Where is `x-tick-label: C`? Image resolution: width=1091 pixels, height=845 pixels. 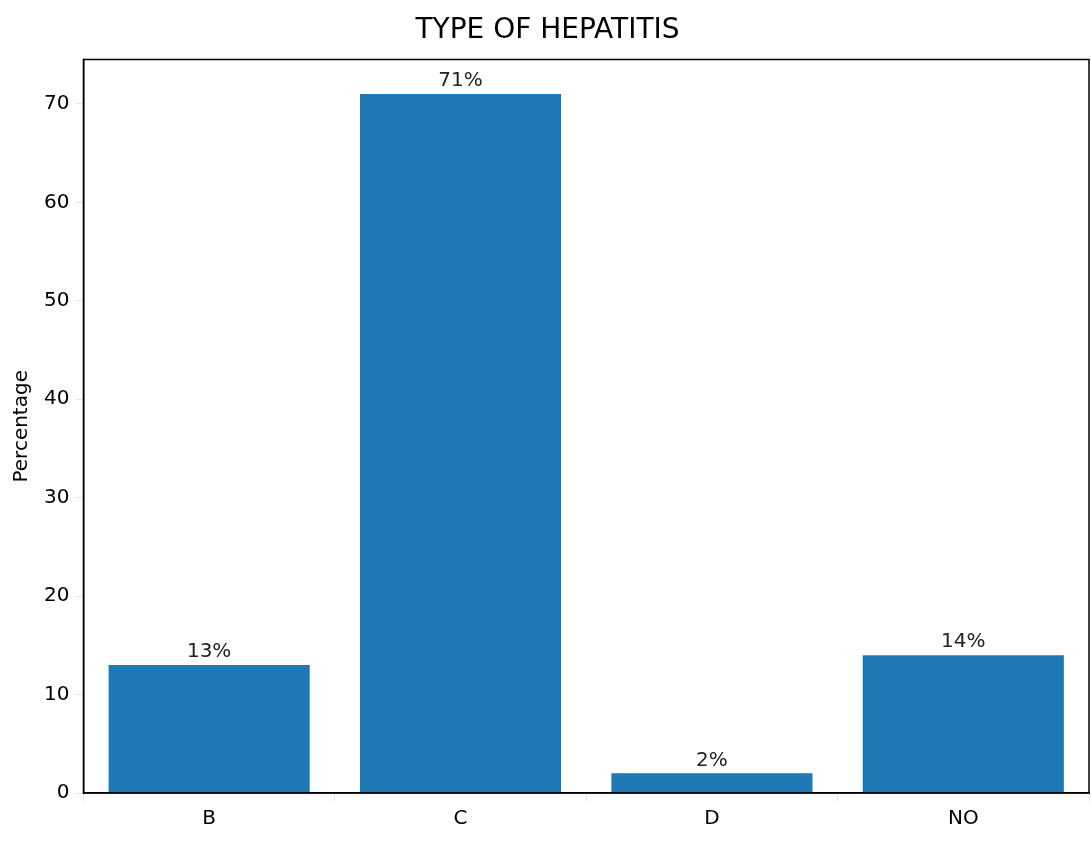
x-tick-label: C is located at coordinates (460, 817).